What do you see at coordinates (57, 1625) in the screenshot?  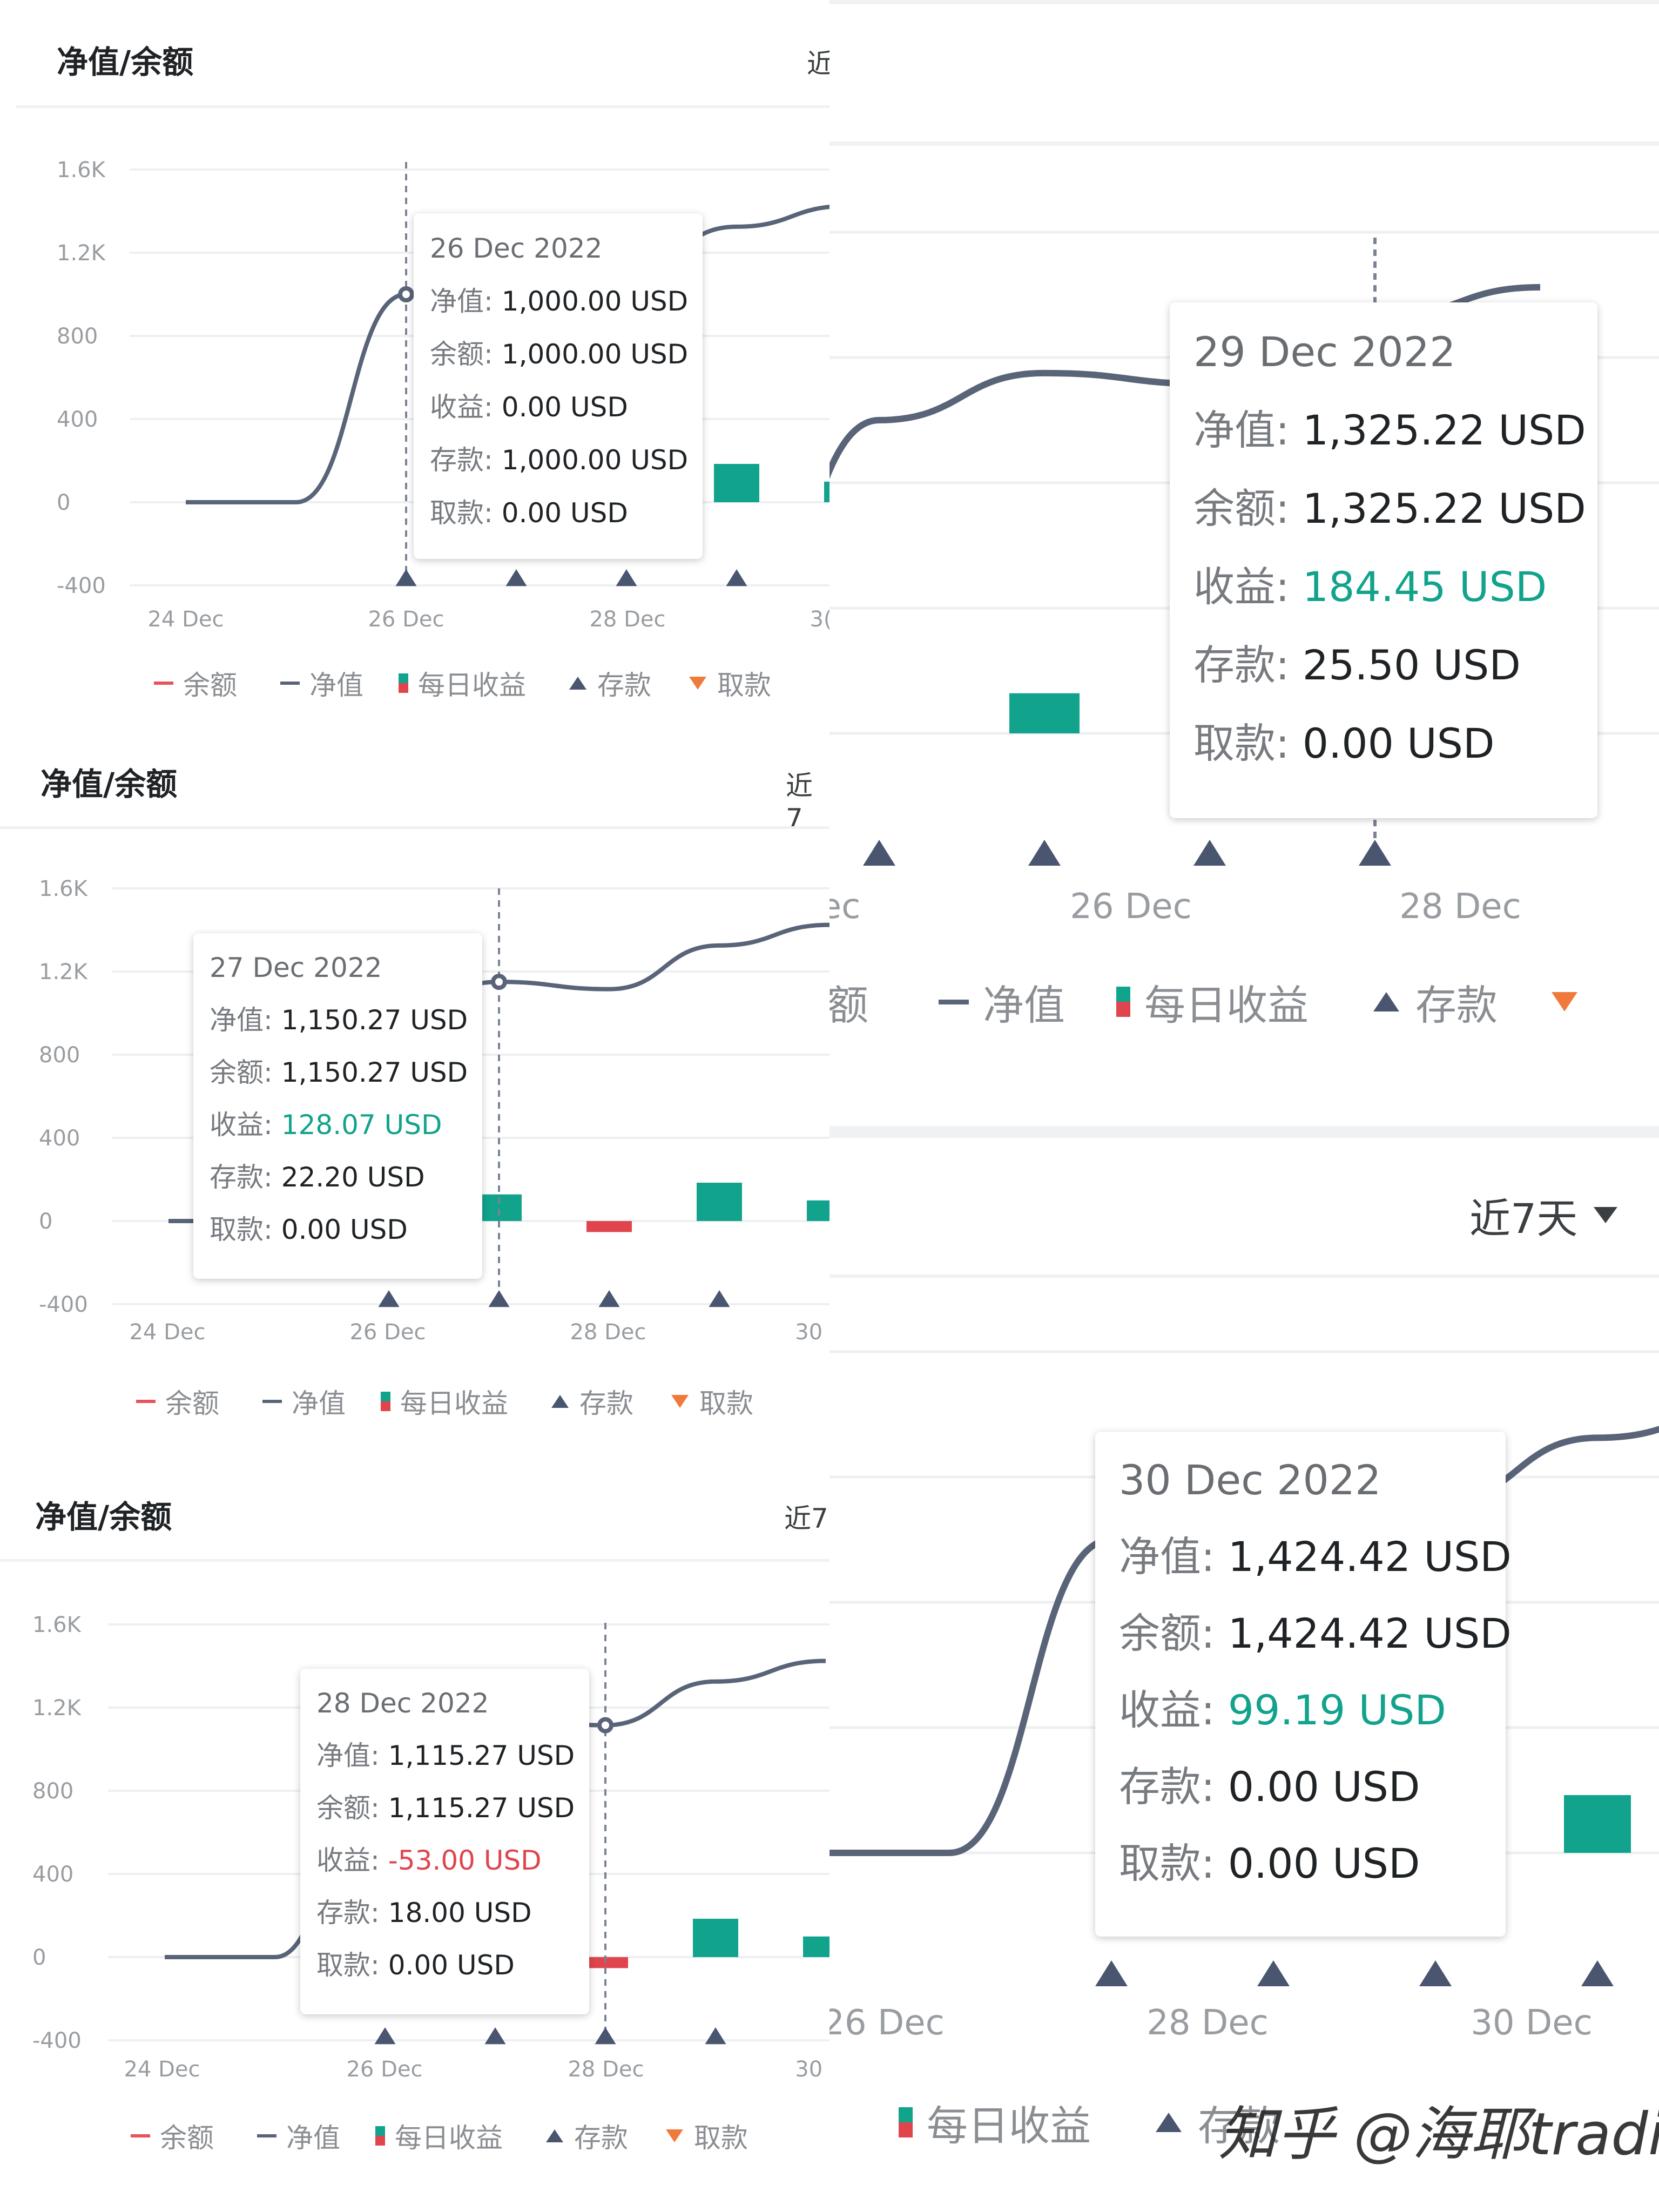 I see `y-tick-label: 1.6K` at bounding box center [57, 1625].